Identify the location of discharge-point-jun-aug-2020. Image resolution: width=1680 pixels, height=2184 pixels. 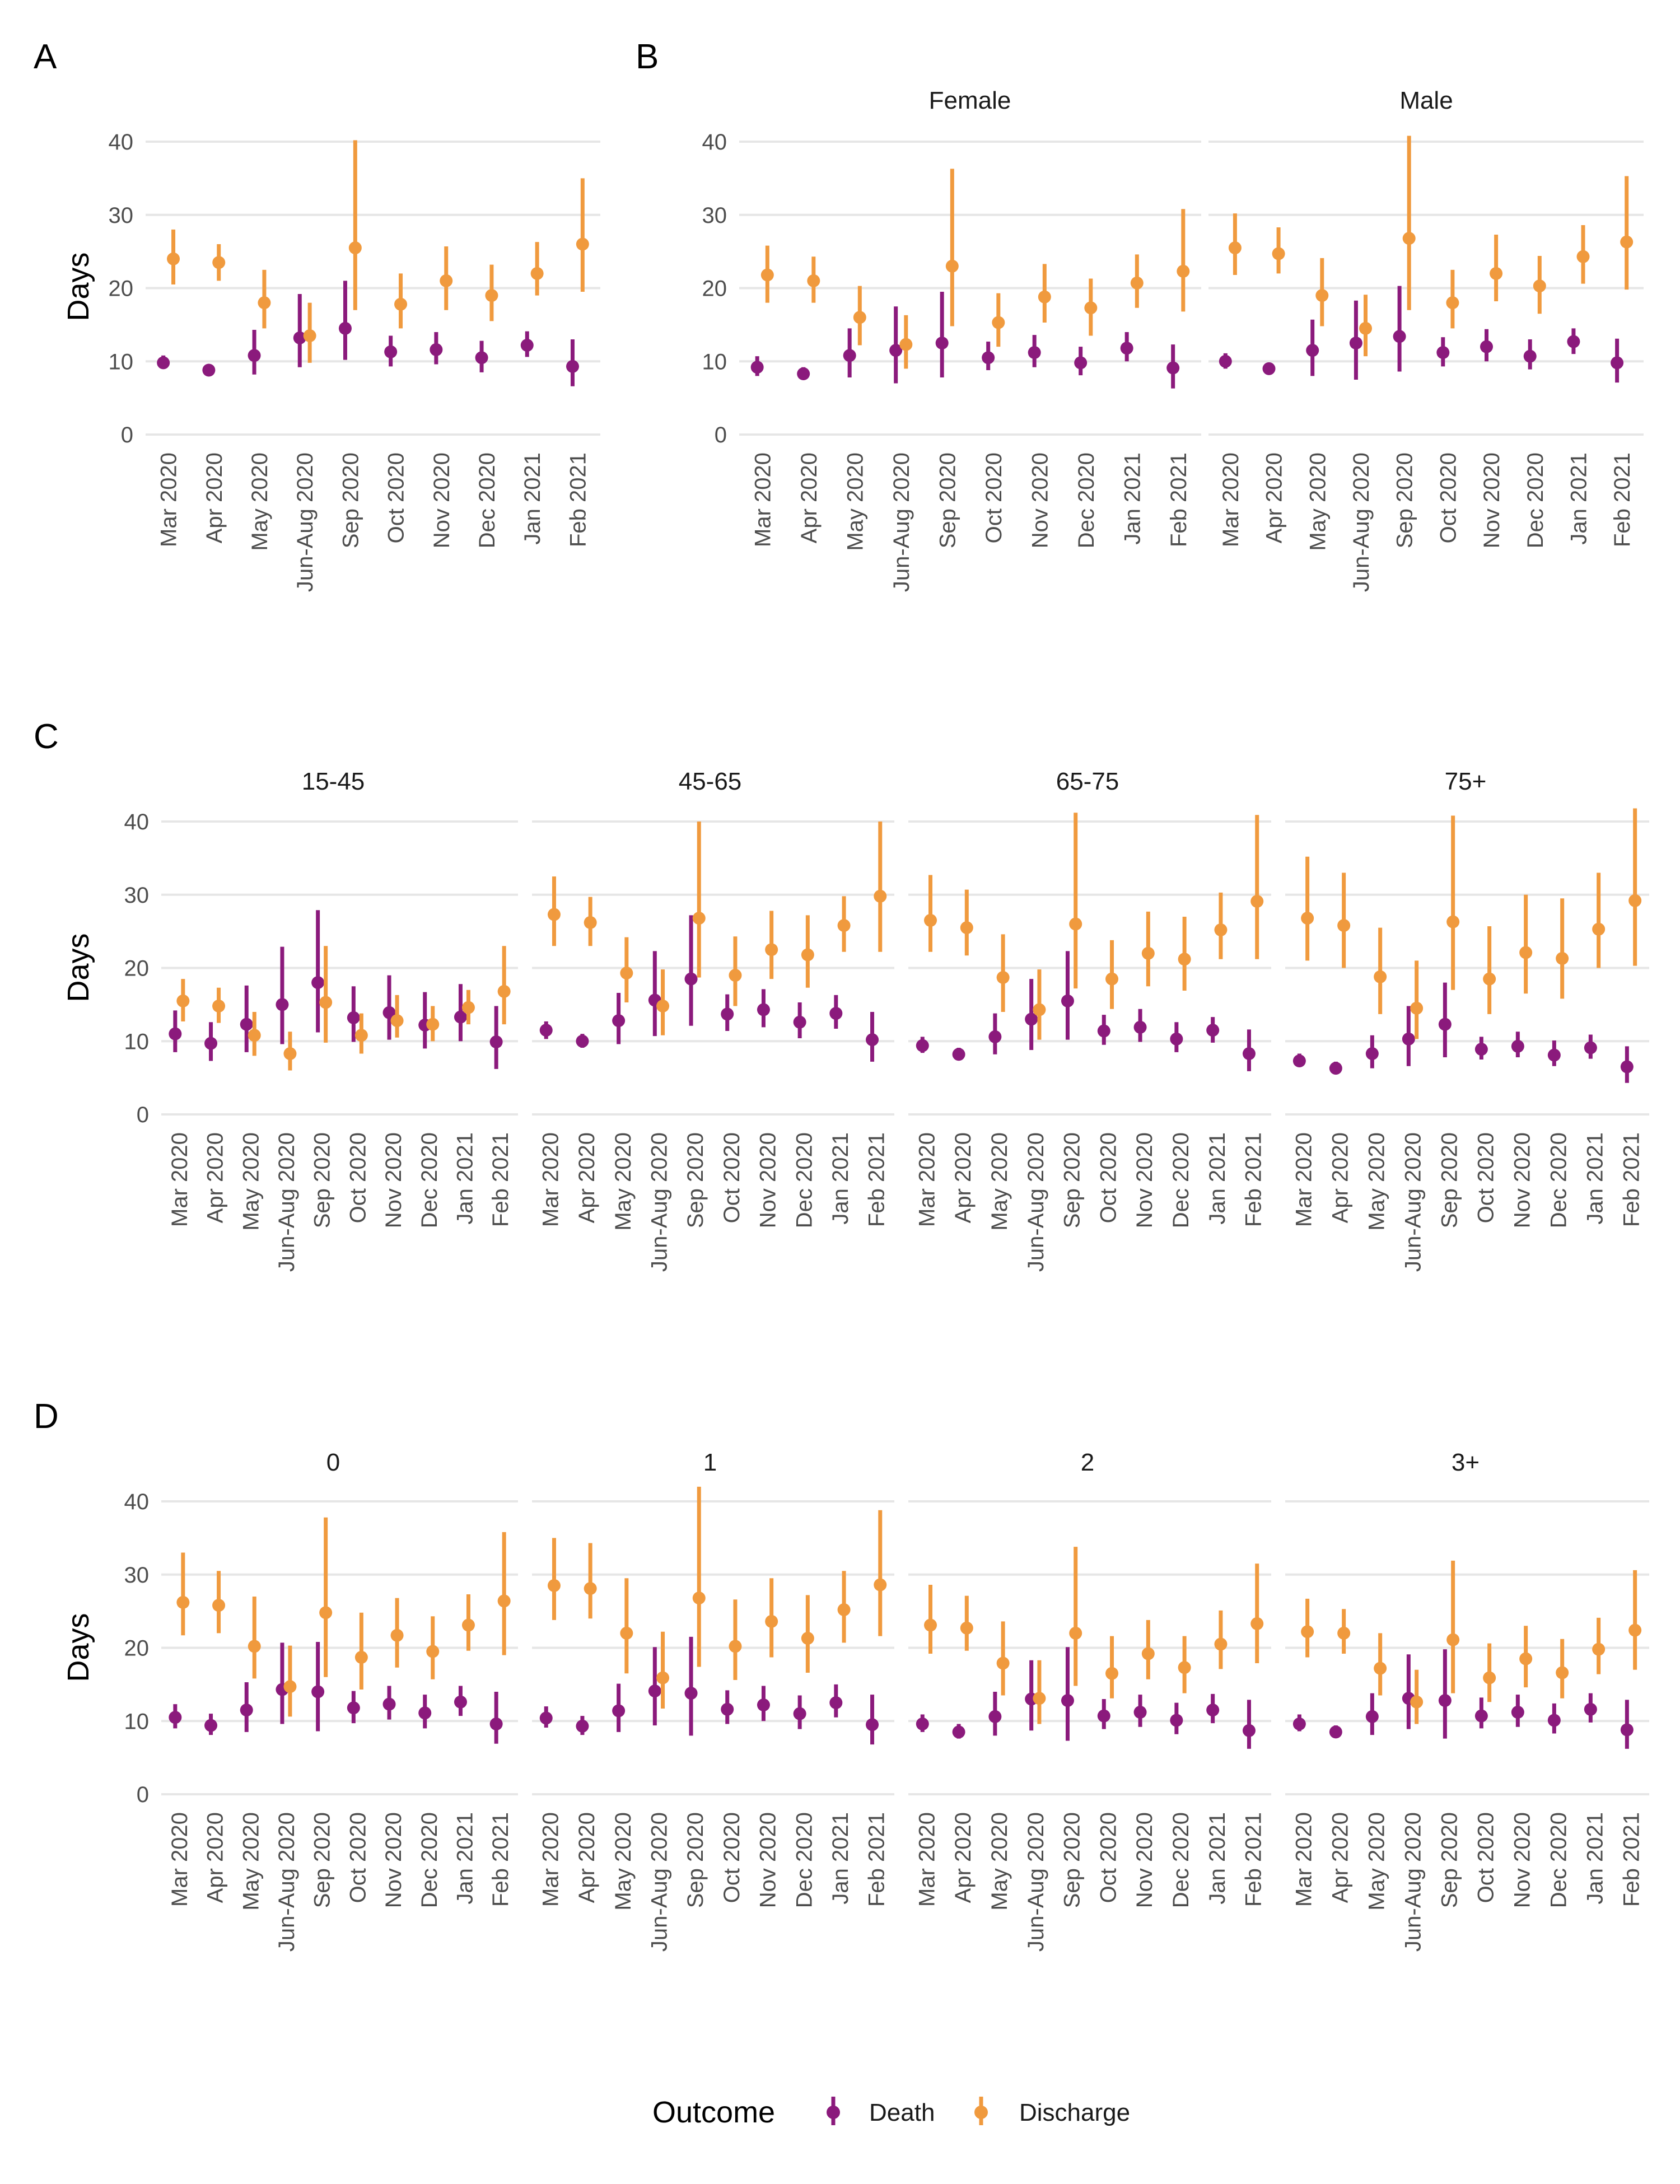
(1417, 1702).